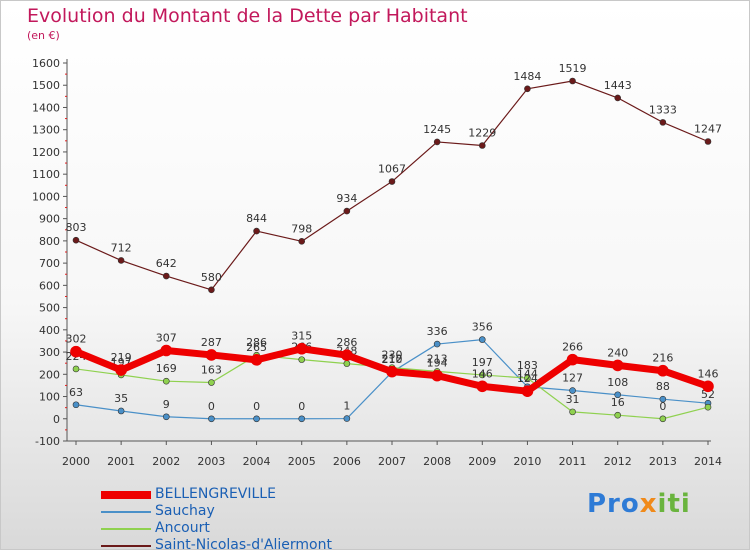 Image resolution: width=750 pixels, height=555 pixels. What do you see at coordinates (121, 461) in the screenshot?
I see `x-tick-label: 2001` at bounding box center [121, 461].